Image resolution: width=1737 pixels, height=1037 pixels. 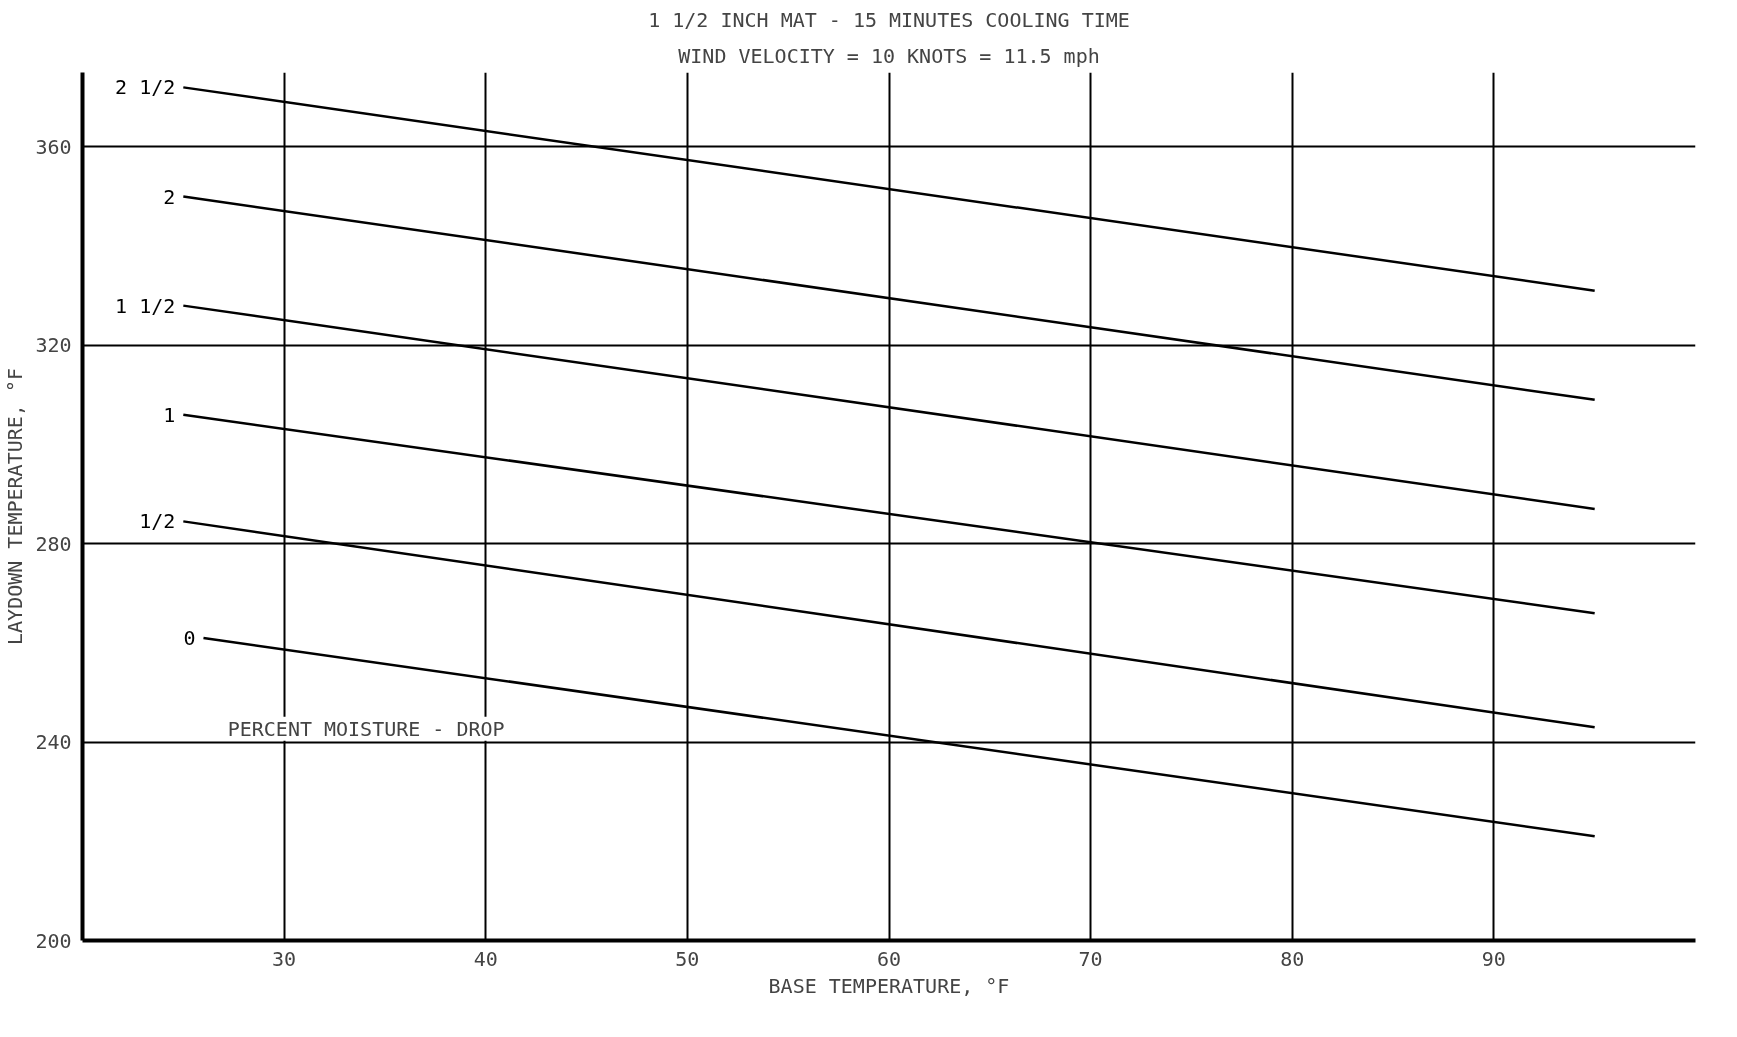 What do you see at coordinates (169, 196) in the screenshot?
I see `series-label: 2` at bounding box center [169, 196].